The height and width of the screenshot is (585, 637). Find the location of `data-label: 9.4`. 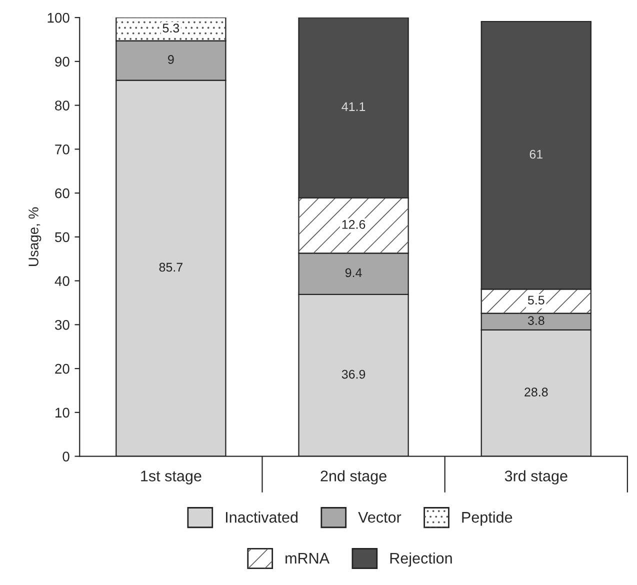

data-label: 9.4 is located at coordinates (353, 273).